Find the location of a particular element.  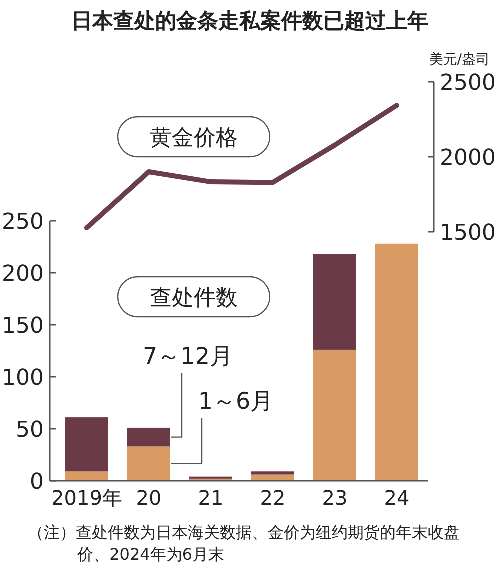

y-axis-title: 美元/盎司 is located at coordinates (459, 60).